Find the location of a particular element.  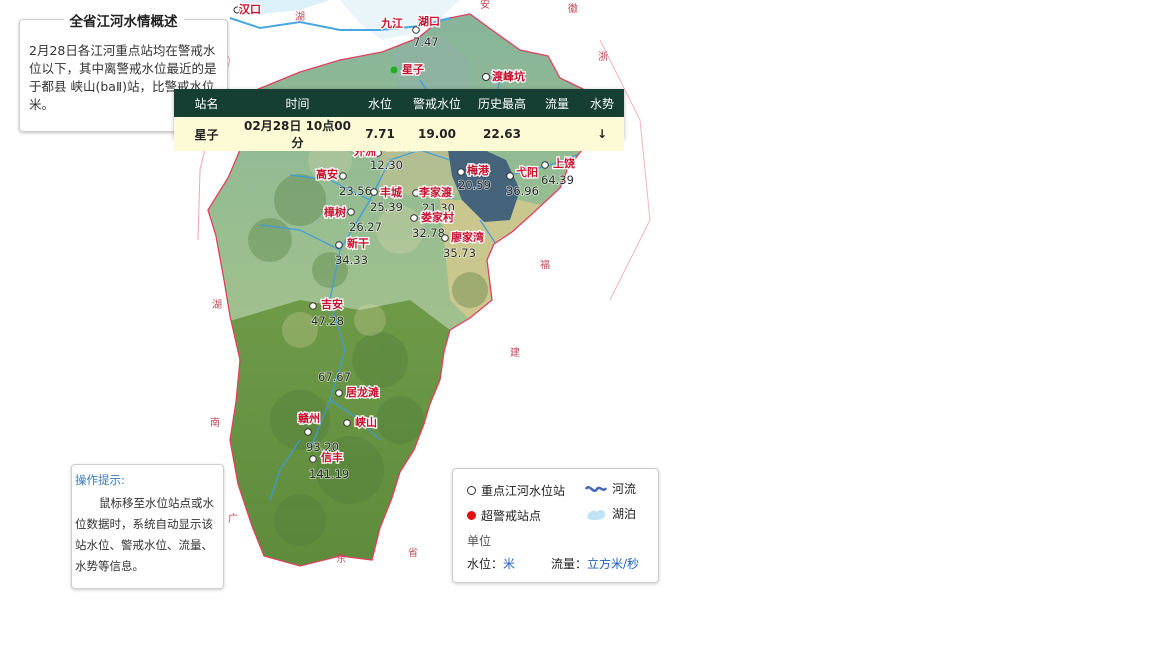

header-historic-max: 历史最高 is located at coordinates (502, 103).